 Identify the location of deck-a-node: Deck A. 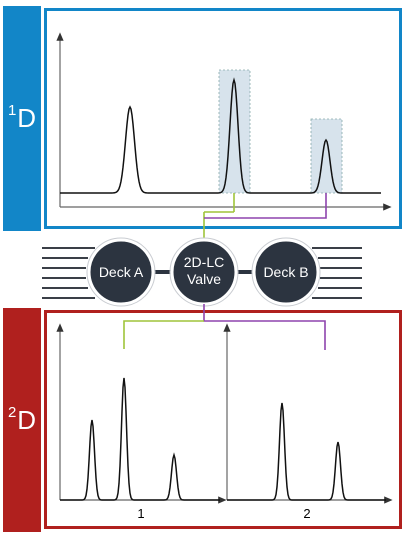
(121, 272).